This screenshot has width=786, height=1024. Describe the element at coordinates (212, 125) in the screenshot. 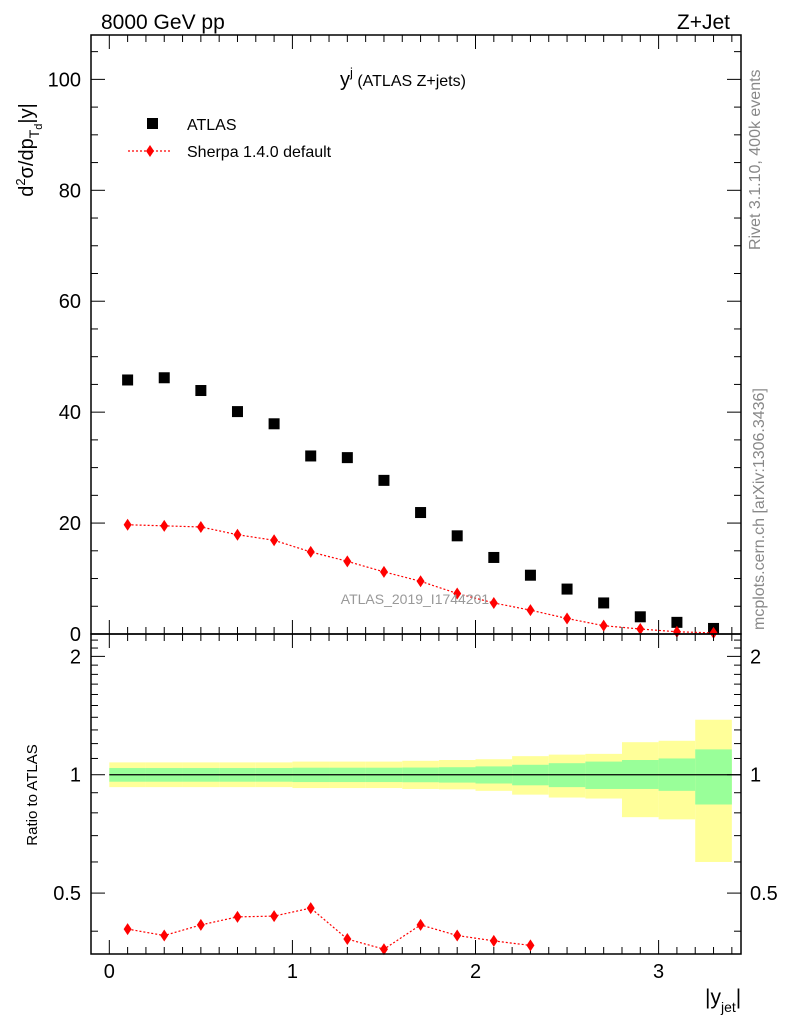

I see `legend-atlas-label: ATLAS` at that location.